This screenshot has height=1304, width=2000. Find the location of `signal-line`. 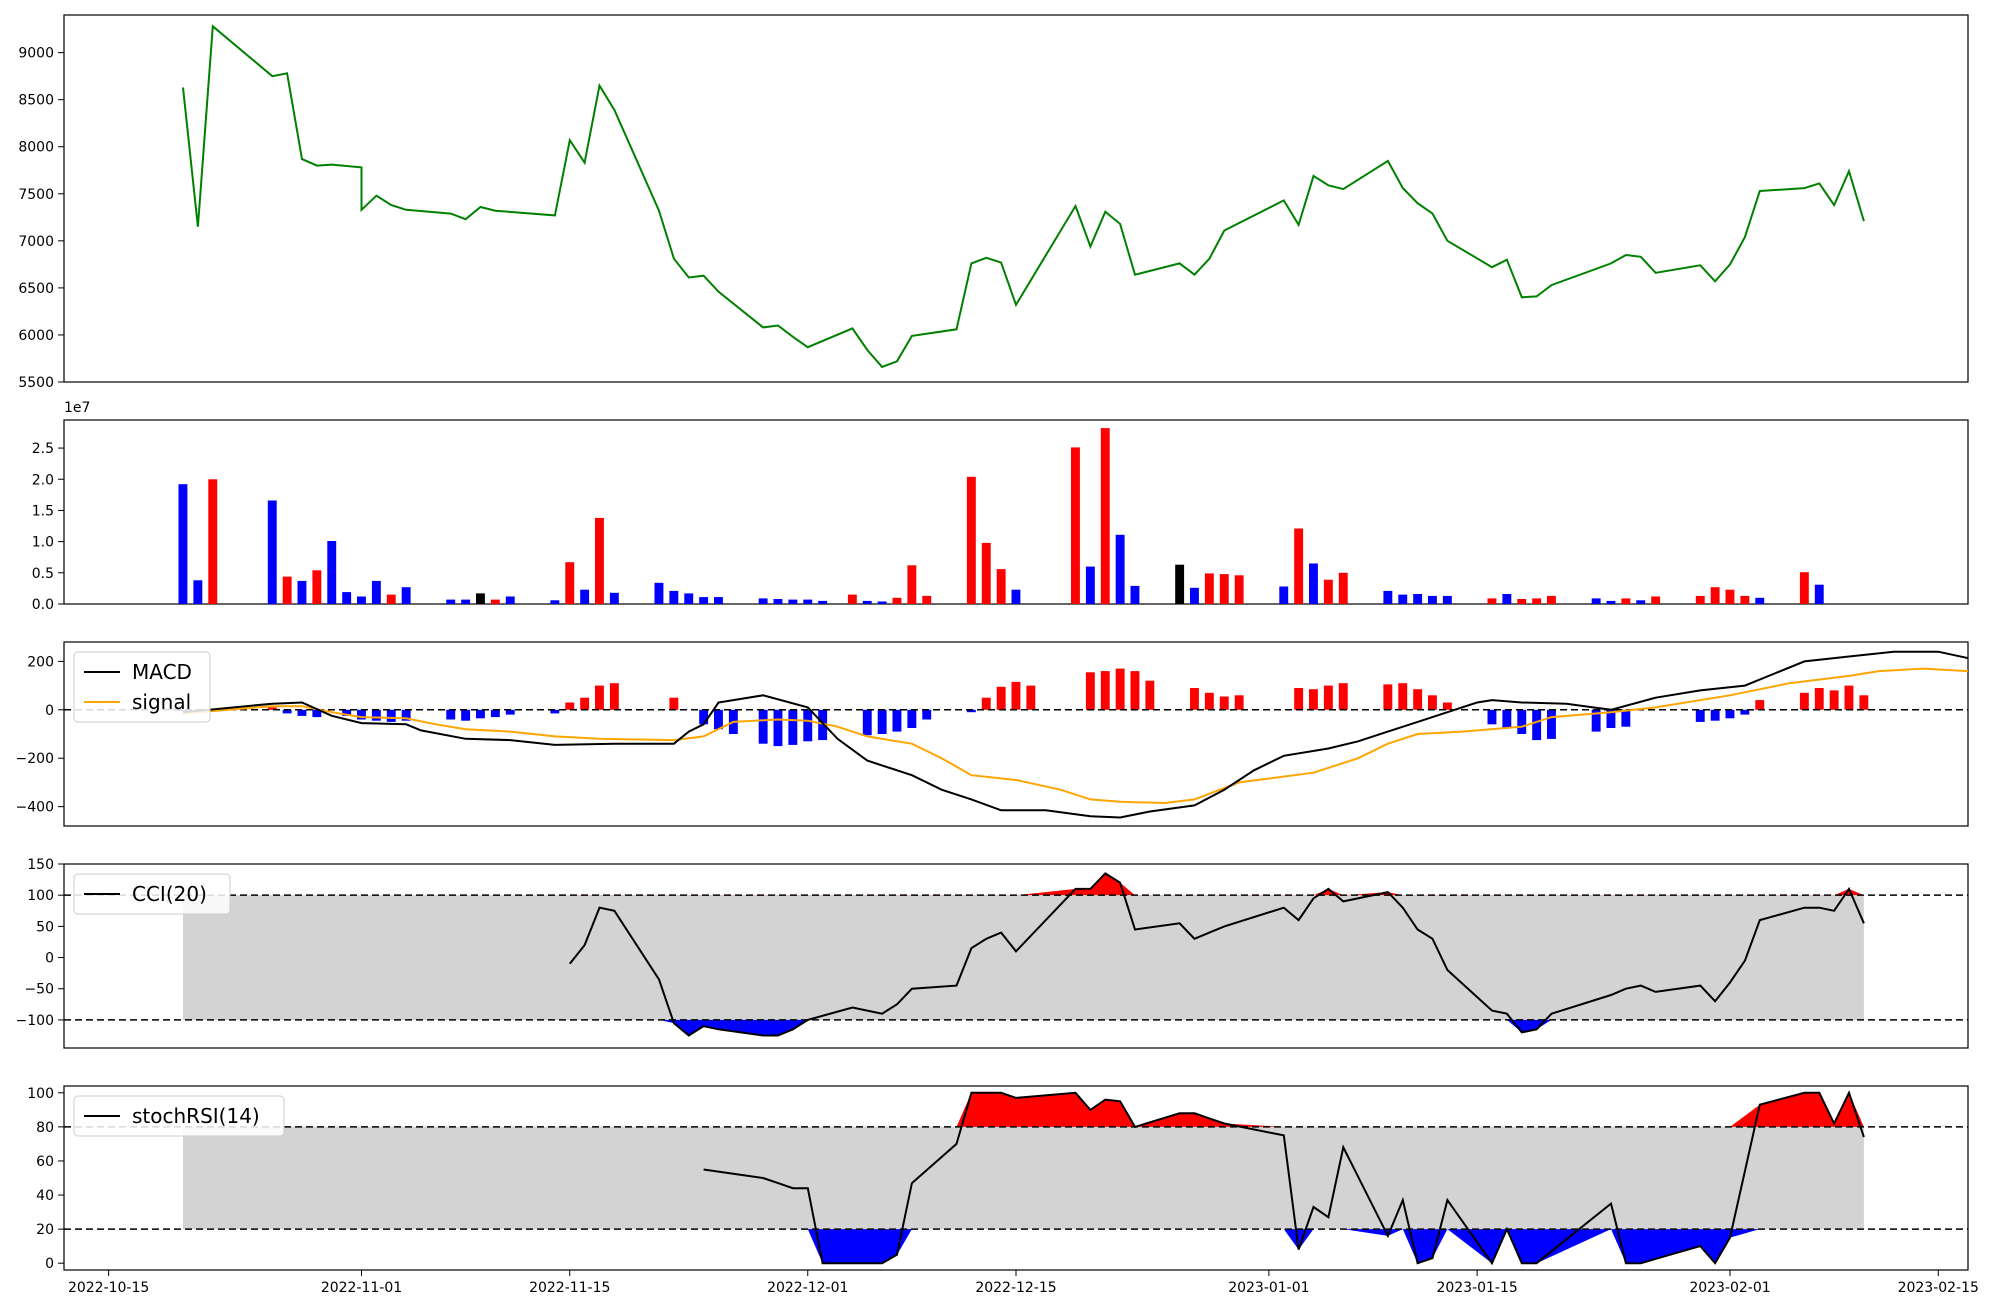

signal-line is located at coordinates (1075, 736).